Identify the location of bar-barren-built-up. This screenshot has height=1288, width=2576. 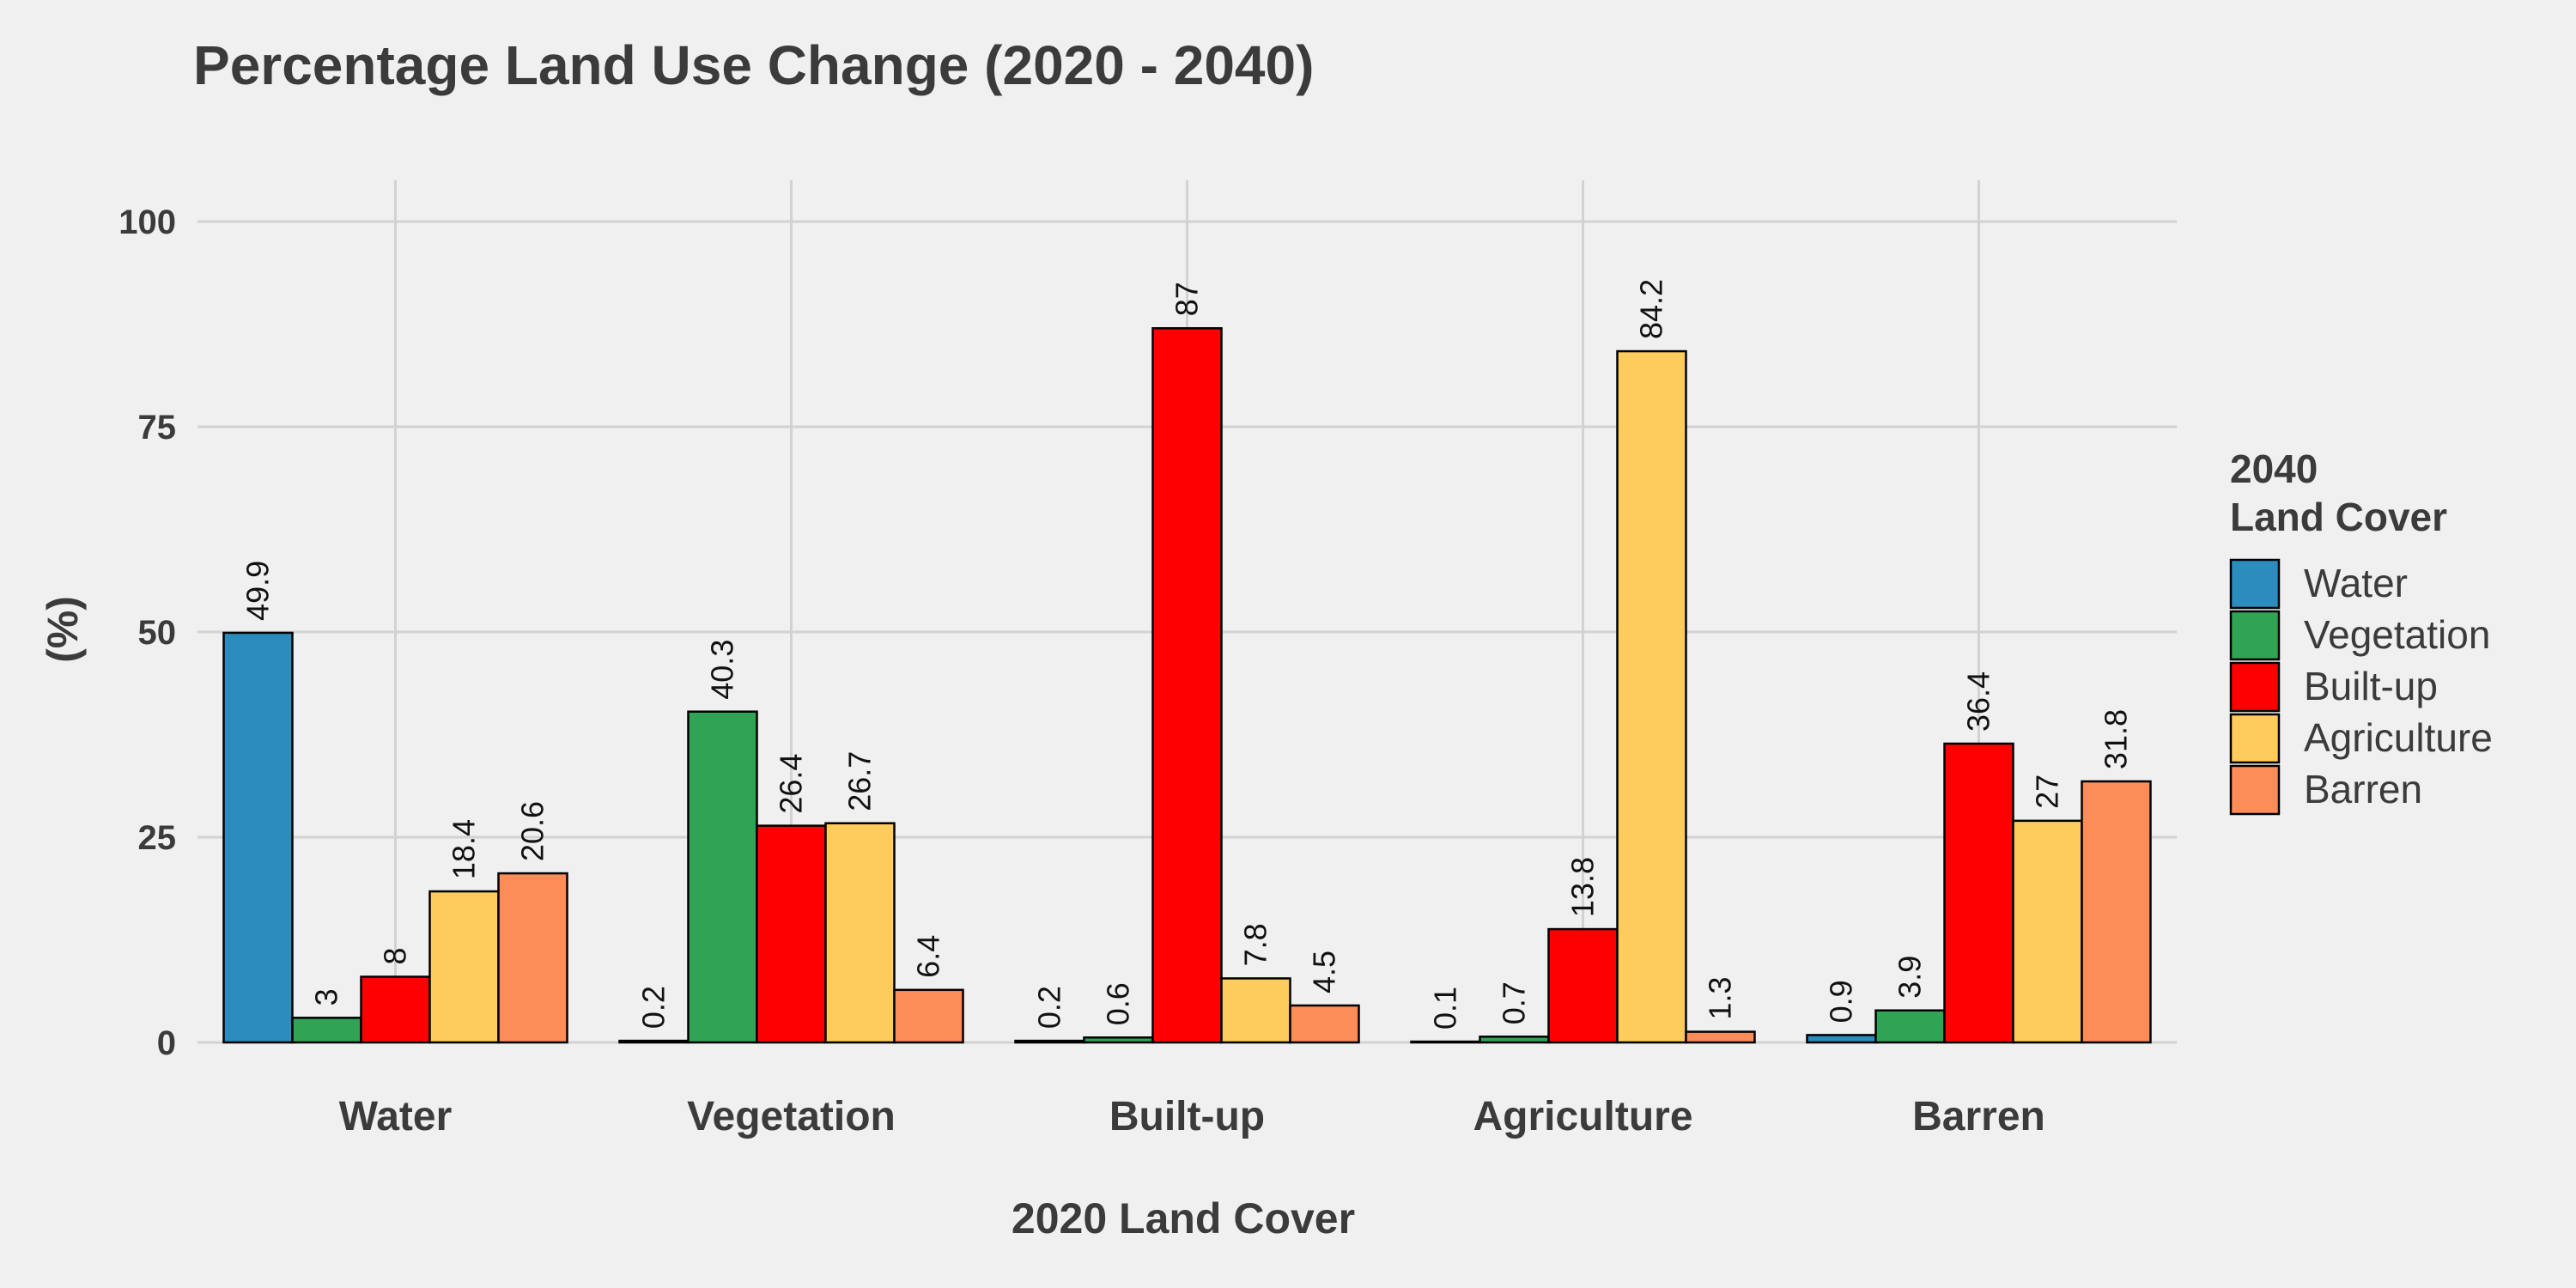
(1978, 893).